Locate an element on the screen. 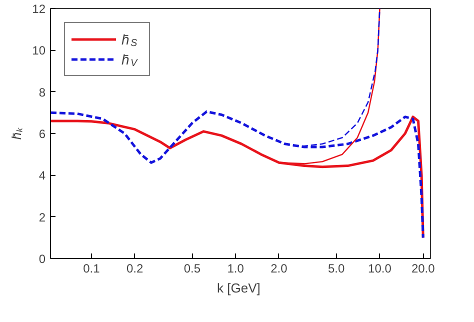  x-tick-label: 5.0 is located at coordinates (337, 269).